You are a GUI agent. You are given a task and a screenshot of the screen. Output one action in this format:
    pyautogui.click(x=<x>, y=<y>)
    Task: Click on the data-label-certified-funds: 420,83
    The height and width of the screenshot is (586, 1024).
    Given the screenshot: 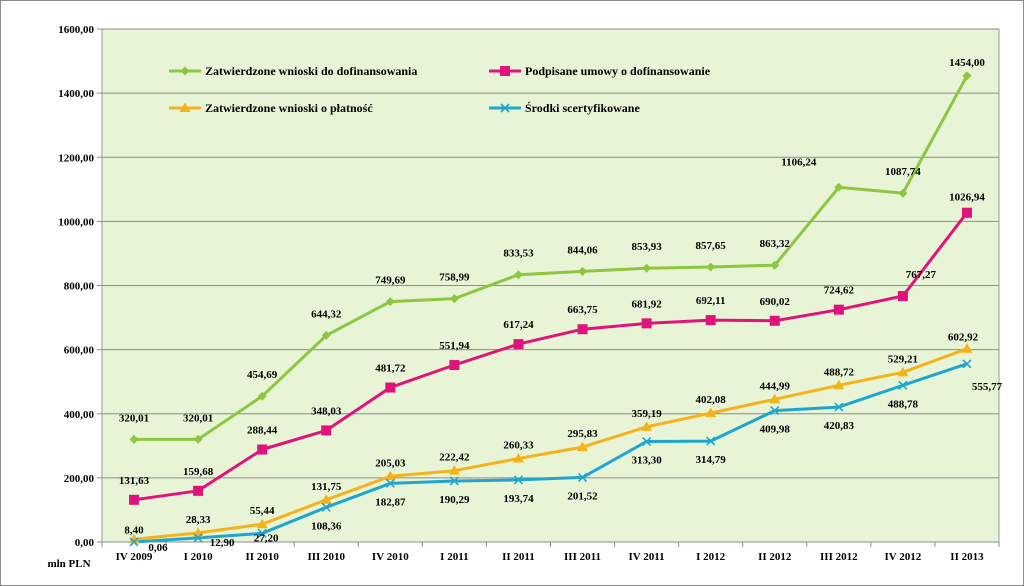 What is the action you would take?
    pyautogui.click(x=839, y=426)
    